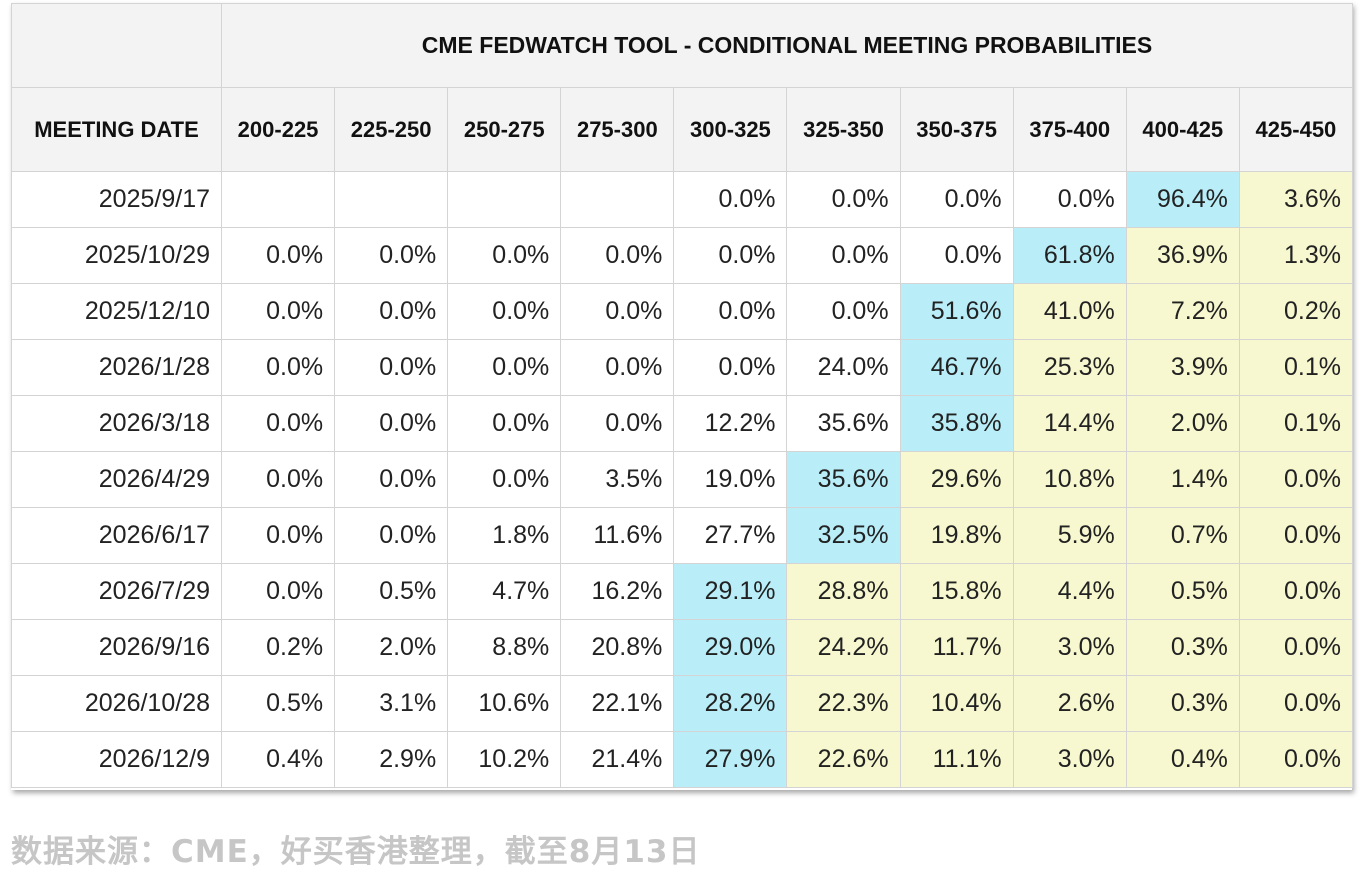 This screenshot has width=1364, height=871. I want to click on probability-cell: 15.8%, so click(956, 591).